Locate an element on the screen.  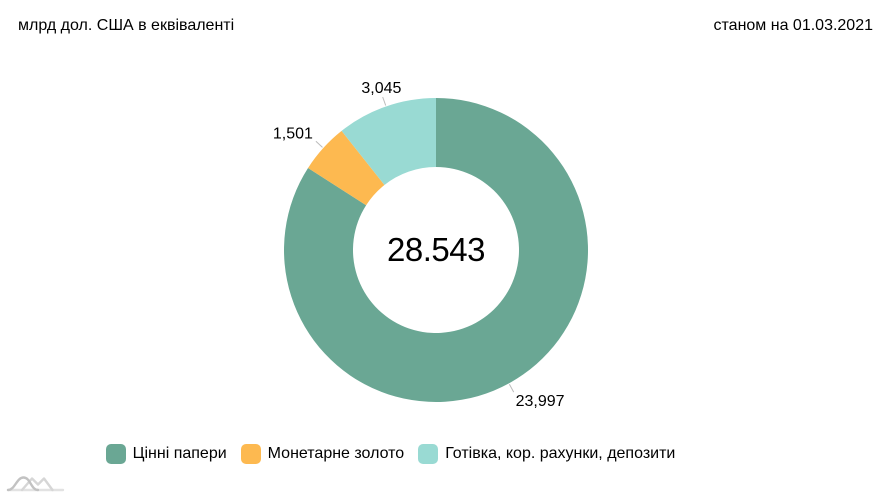
amcharts-logo-icon is located at coordinates (38, 482).